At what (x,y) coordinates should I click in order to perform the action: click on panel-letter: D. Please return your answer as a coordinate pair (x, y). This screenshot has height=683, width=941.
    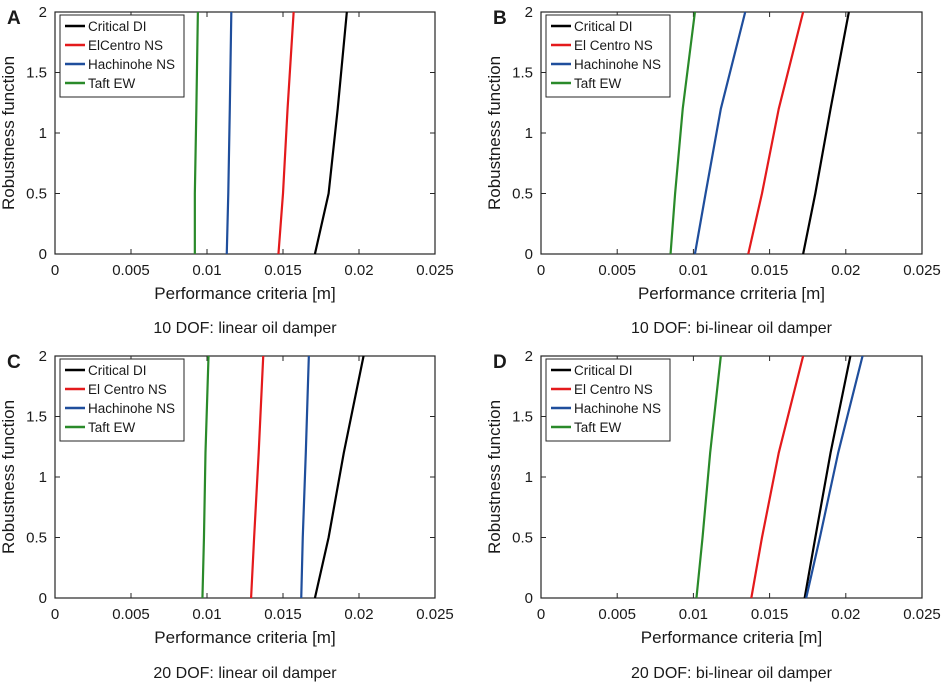
    Looking at the image, I should click on (500, 362).